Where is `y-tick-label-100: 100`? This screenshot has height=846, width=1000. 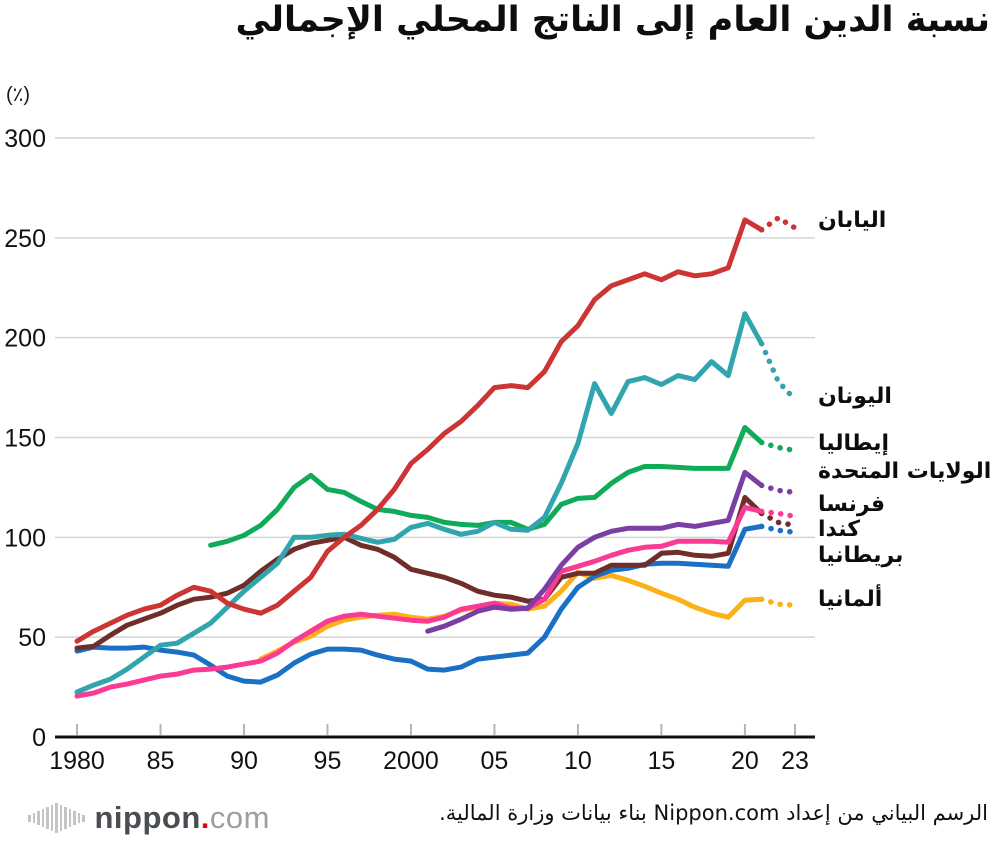
y-tick-label-100: 100 is located at coordinates (25, 538).